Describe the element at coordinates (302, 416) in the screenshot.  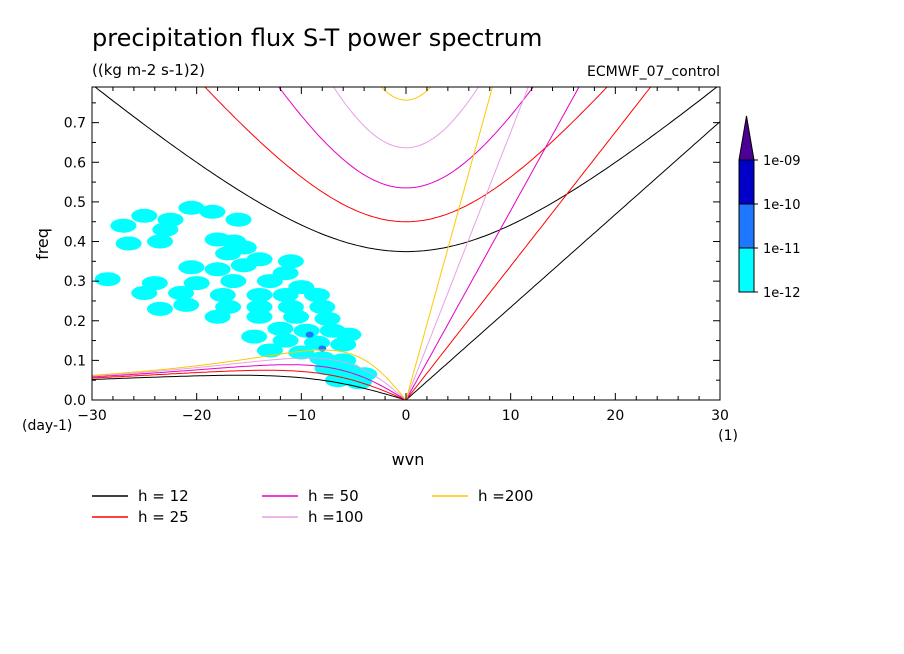
I see `x-tick-label: −10` at that location.